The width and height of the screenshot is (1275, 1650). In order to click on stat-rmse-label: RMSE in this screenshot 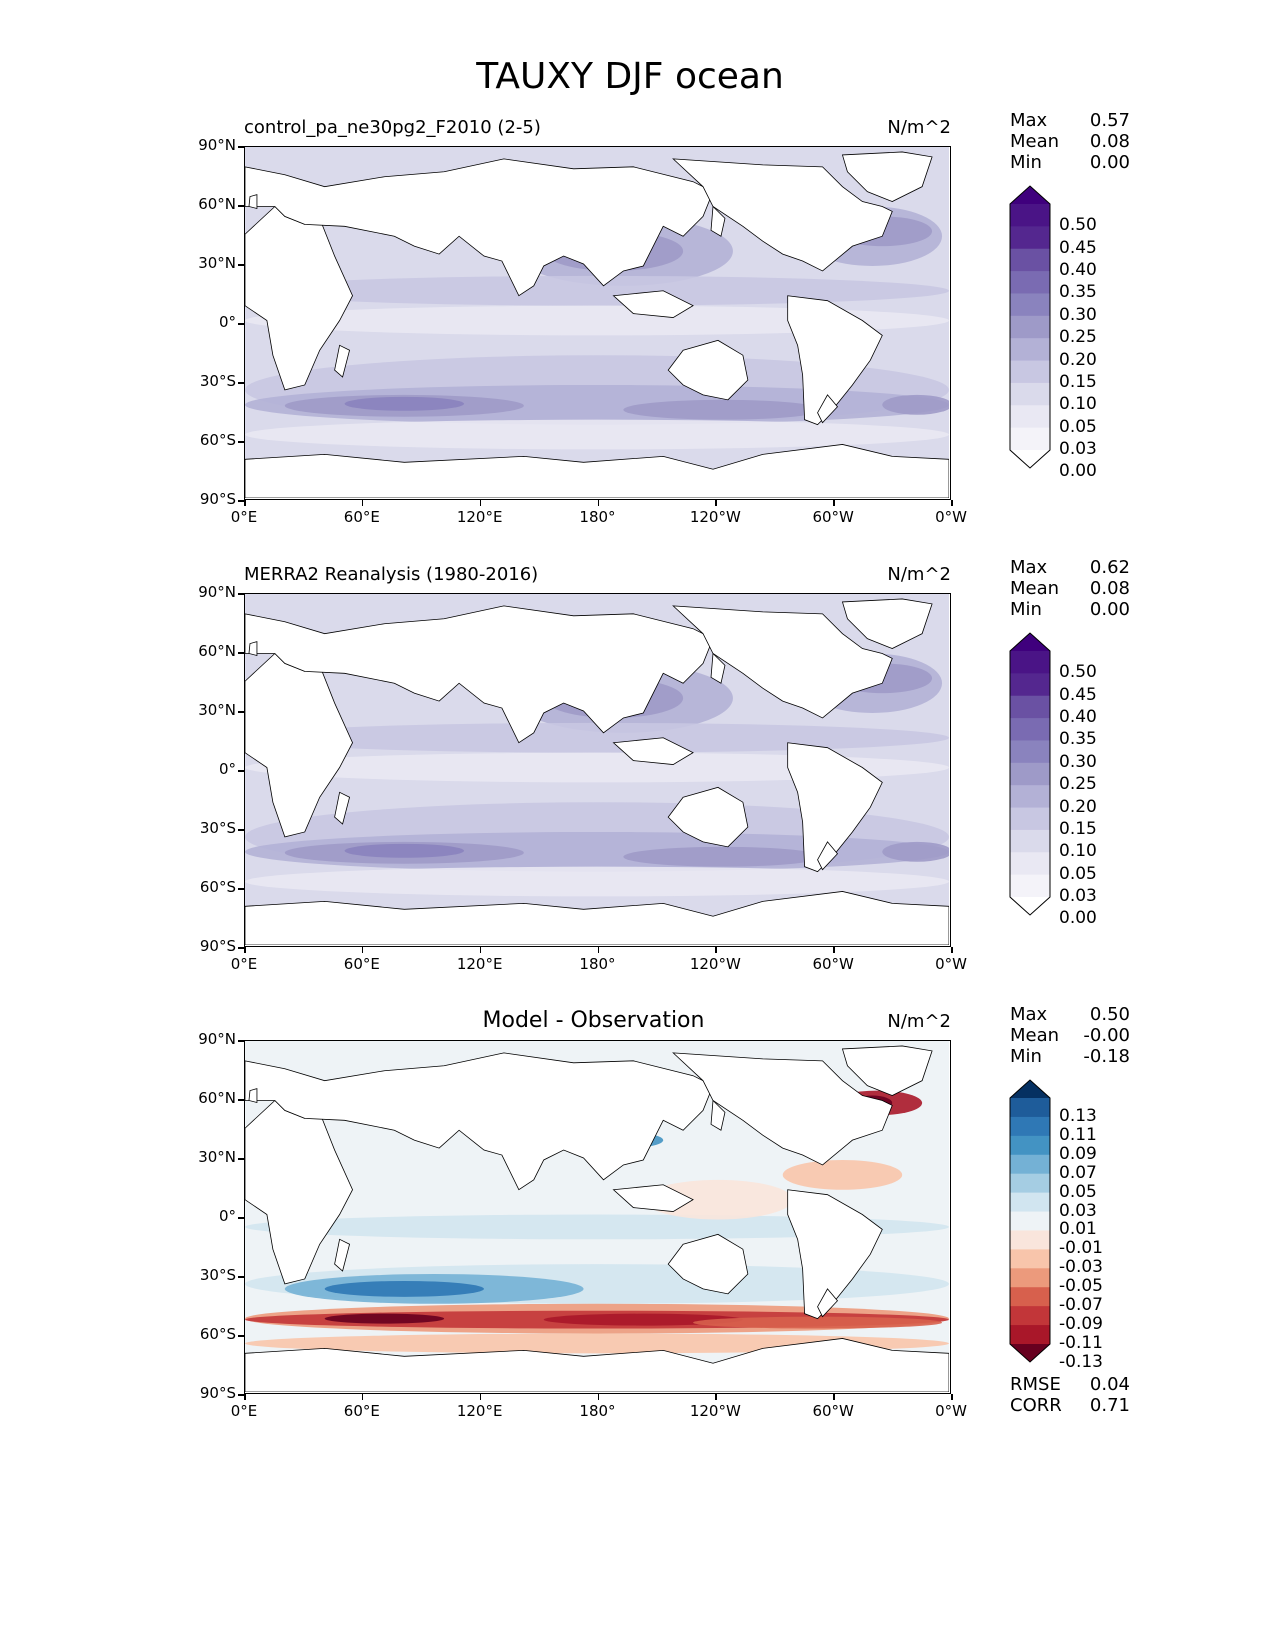, I will do `click(1035, 1384)`.